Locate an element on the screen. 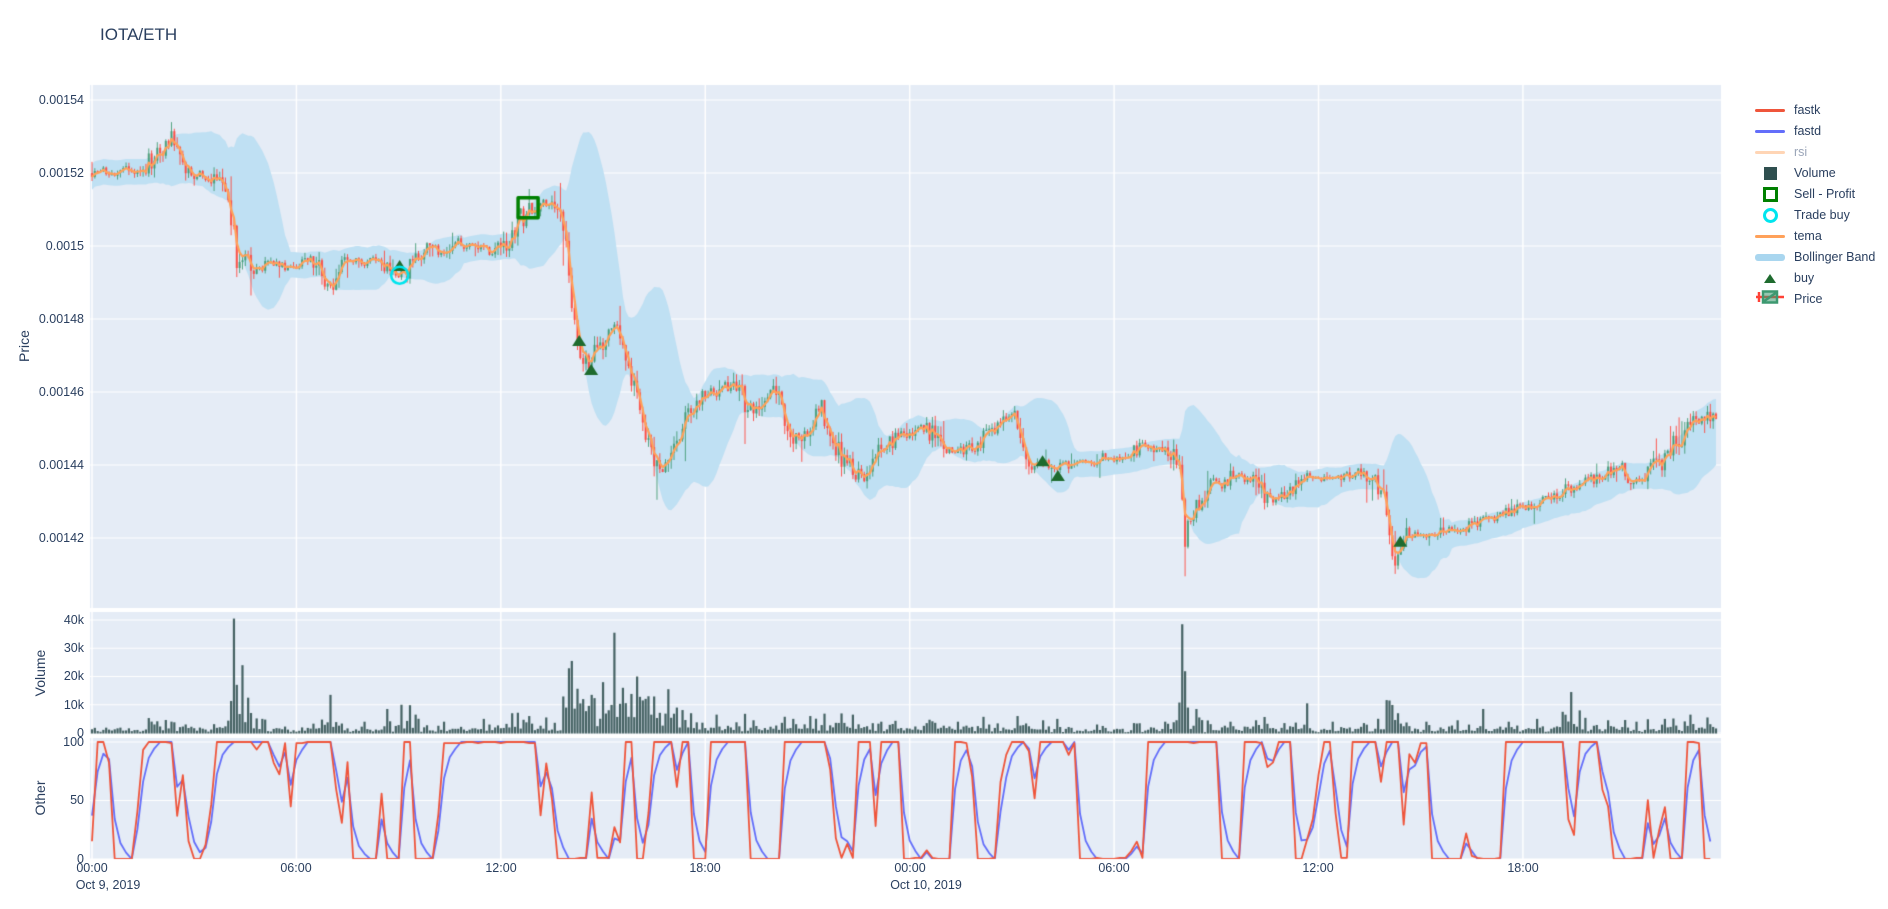 The height and width of the screenshot is (909, 1888). legend-item-tema: tema is located at coordinates (1820, 236).